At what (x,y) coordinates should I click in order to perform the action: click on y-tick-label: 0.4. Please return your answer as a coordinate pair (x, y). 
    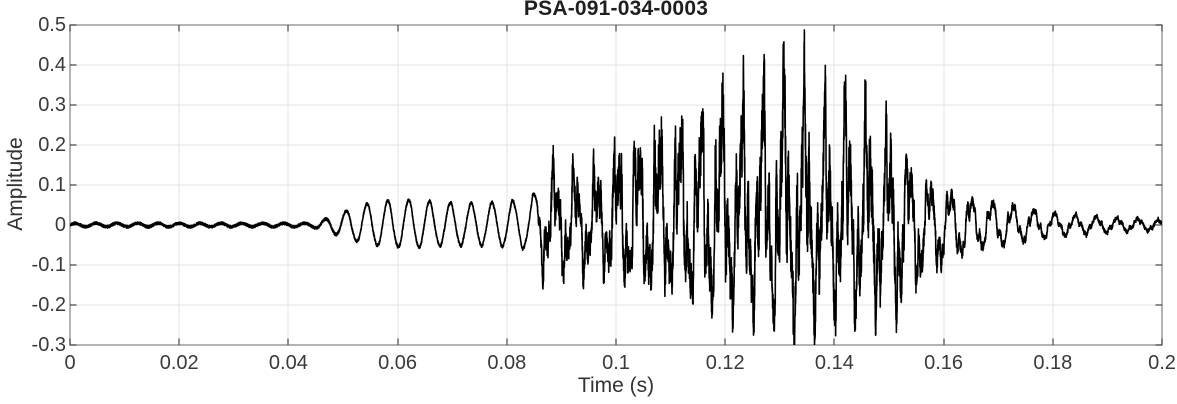
    Looking at the image, I should click on (52, 65).